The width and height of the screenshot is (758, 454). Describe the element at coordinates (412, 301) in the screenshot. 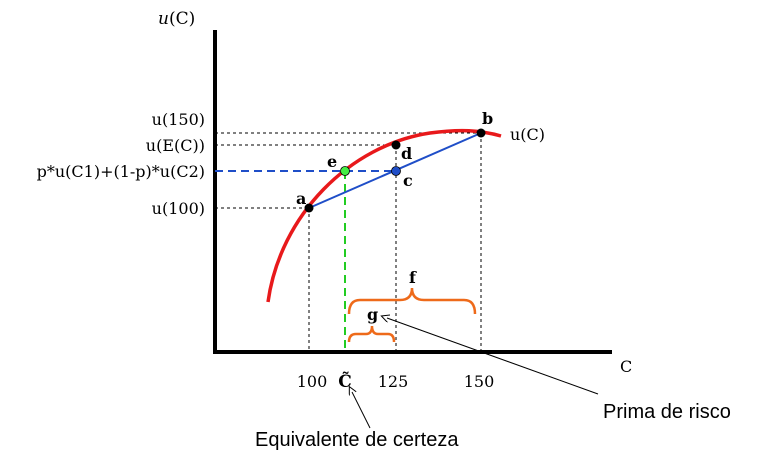

I see `brace-f` at that location.